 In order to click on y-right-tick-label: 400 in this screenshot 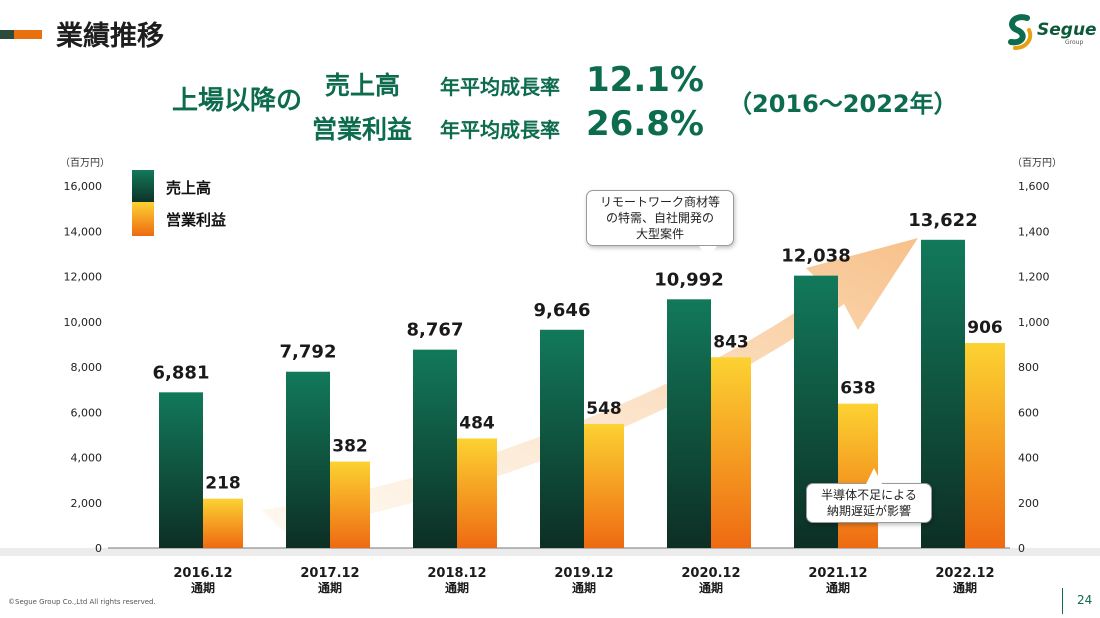, I will do `click(1028, 458)`.